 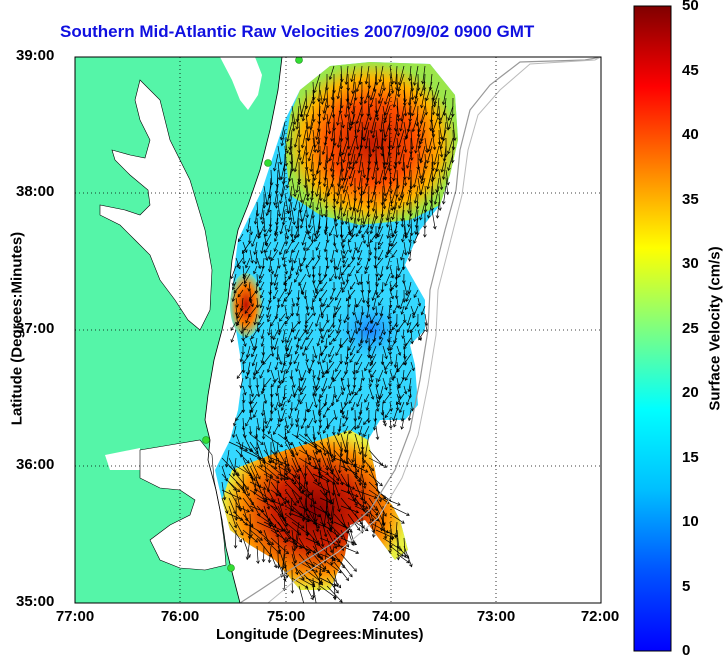 What do you see at coordinates (180, 616) in the screenshot?
I see `x-tick-label: 76:00` at bounding box center [180, 616].